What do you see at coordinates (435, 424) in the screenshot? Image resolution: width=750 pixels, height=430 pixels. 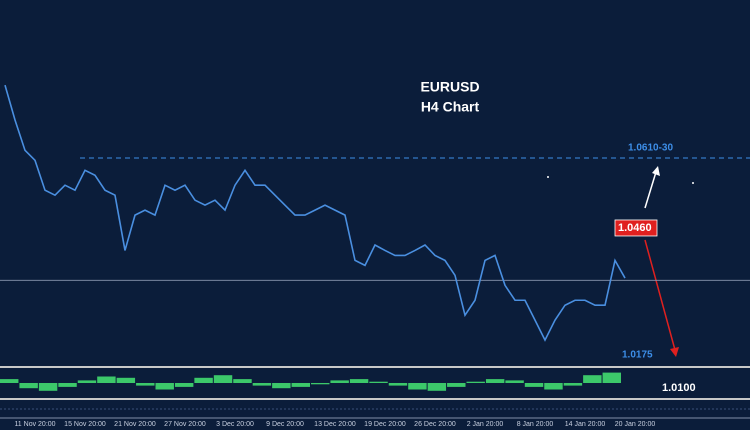 I see `x-tick-label: 26 Dec 20:00` at bounding box center [435, 424].